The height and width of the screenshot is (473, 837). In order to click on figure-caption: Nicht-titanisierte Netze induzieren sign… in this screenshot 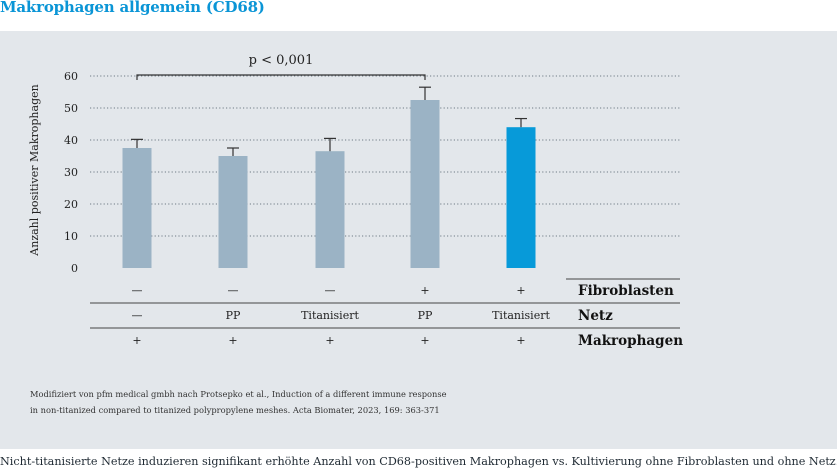, I will do `click(418, 461)`.